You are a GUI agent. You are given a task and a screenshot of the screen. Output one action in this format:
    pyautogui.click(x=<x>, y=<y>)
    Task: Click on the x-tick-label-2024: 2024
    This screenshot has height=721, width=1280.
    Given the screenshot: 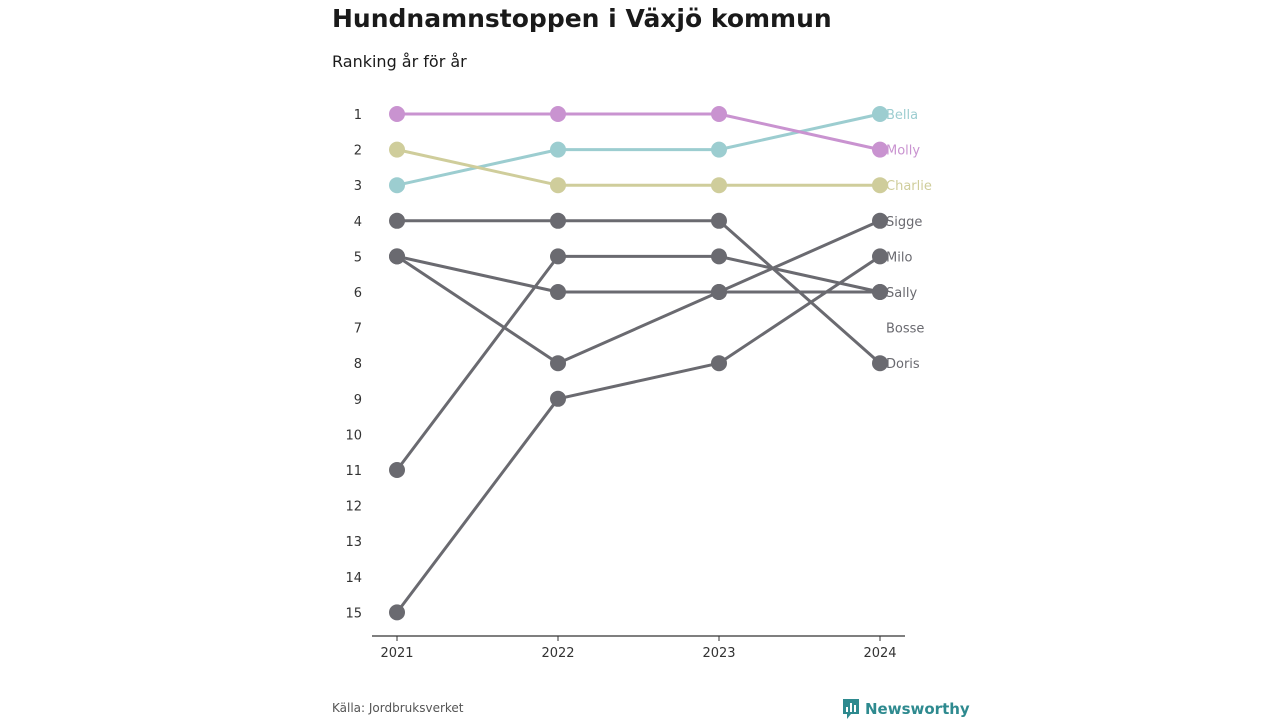 What is the action you would take?
    pyautogui.click(x=879, y=653)
    